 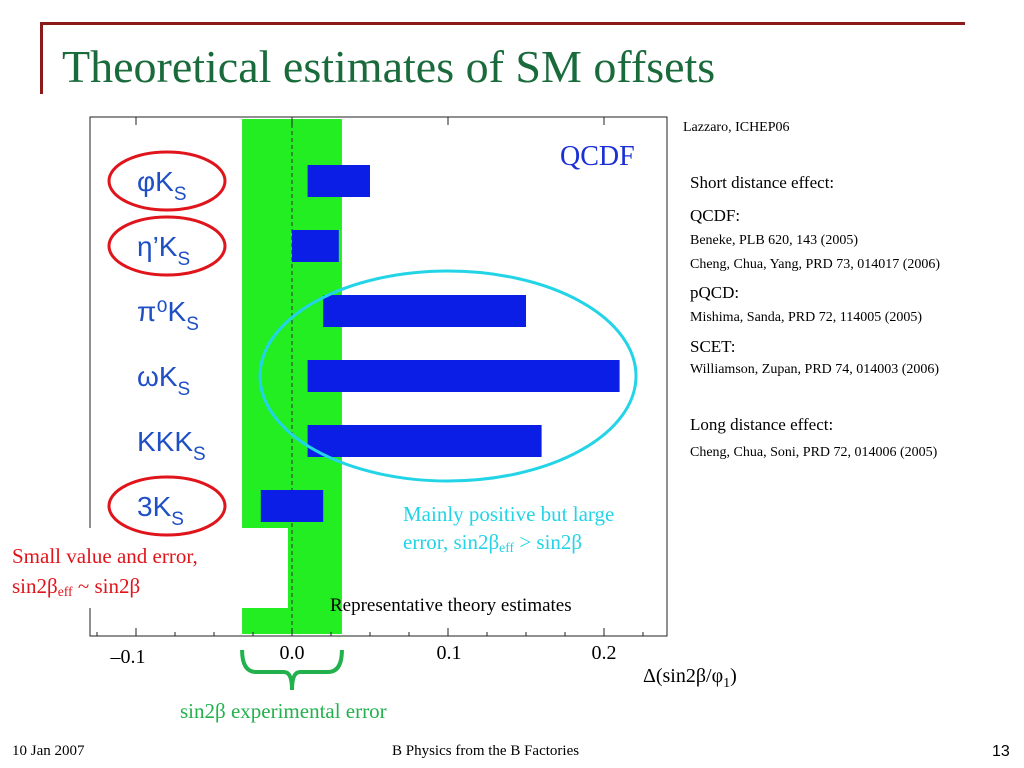 What do you see at coordinates (292, 670) in the screenshot?
I see `experimental-error-brace` at bounding box center [292, 670].